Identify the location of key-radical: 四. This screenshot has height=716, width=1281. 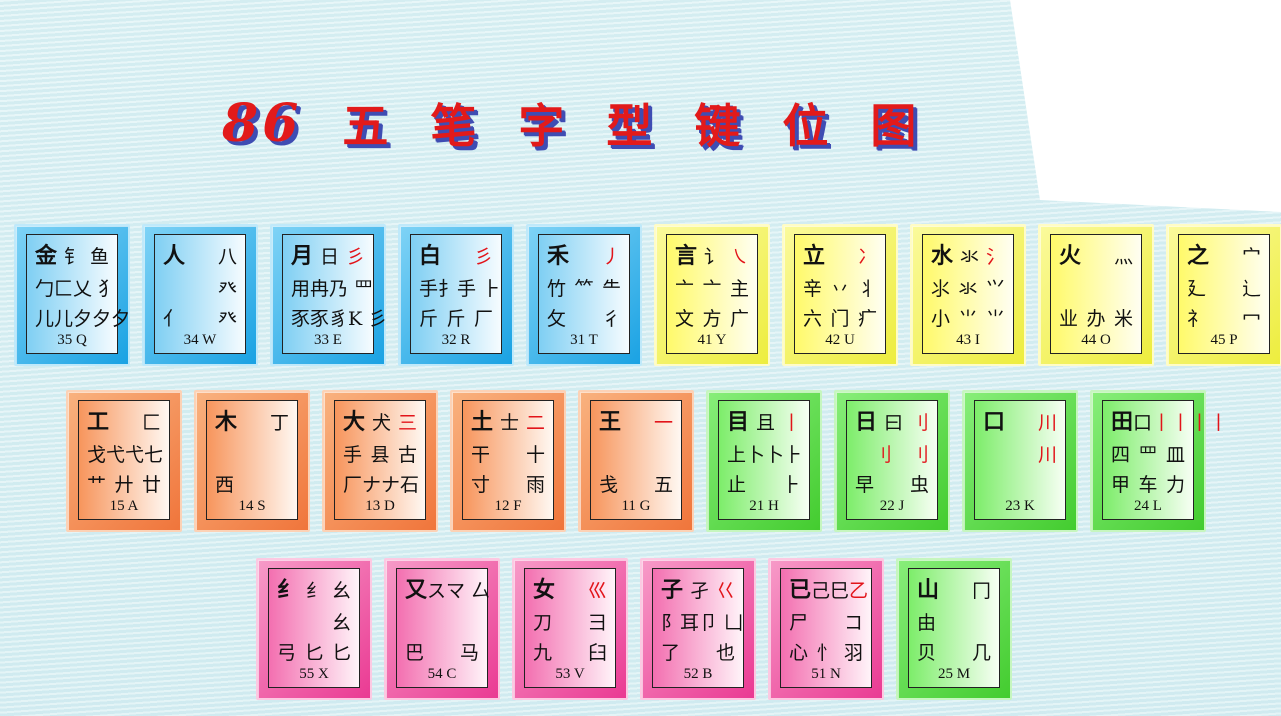
(1121, 455).